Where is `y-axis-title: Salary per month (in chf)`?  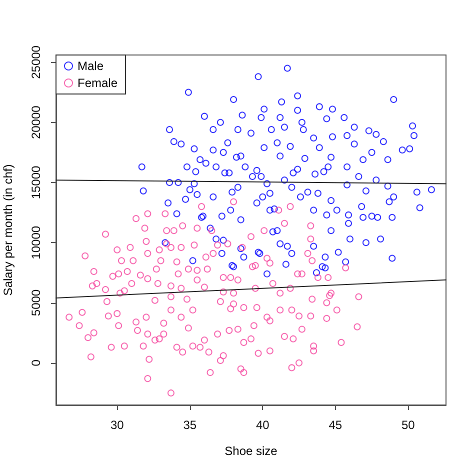
y-axis-title: Salary per month (in chf) is located at coordinates (8, 230).